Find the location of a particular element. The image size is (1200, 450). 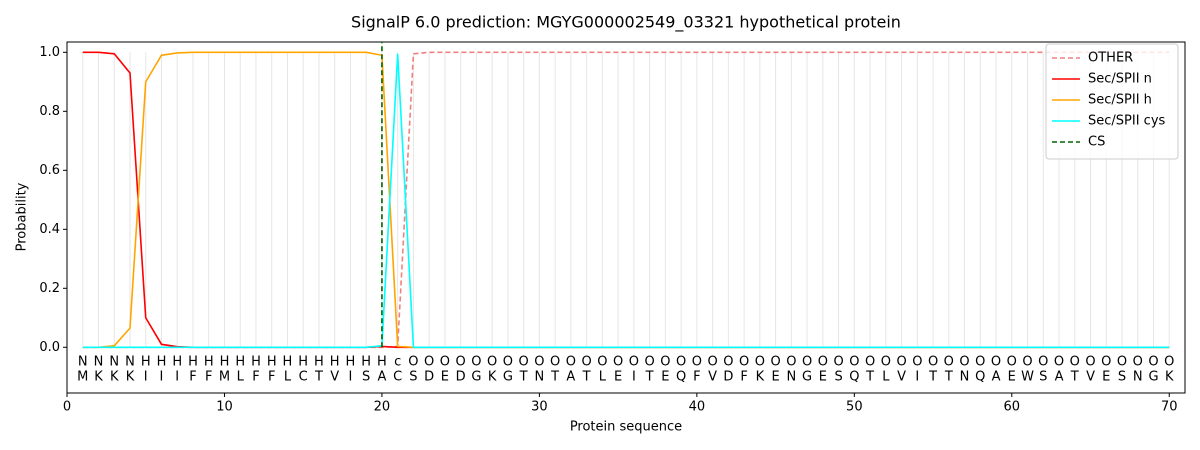

y-axis-label: Probability is located at coordinates (22, 216).